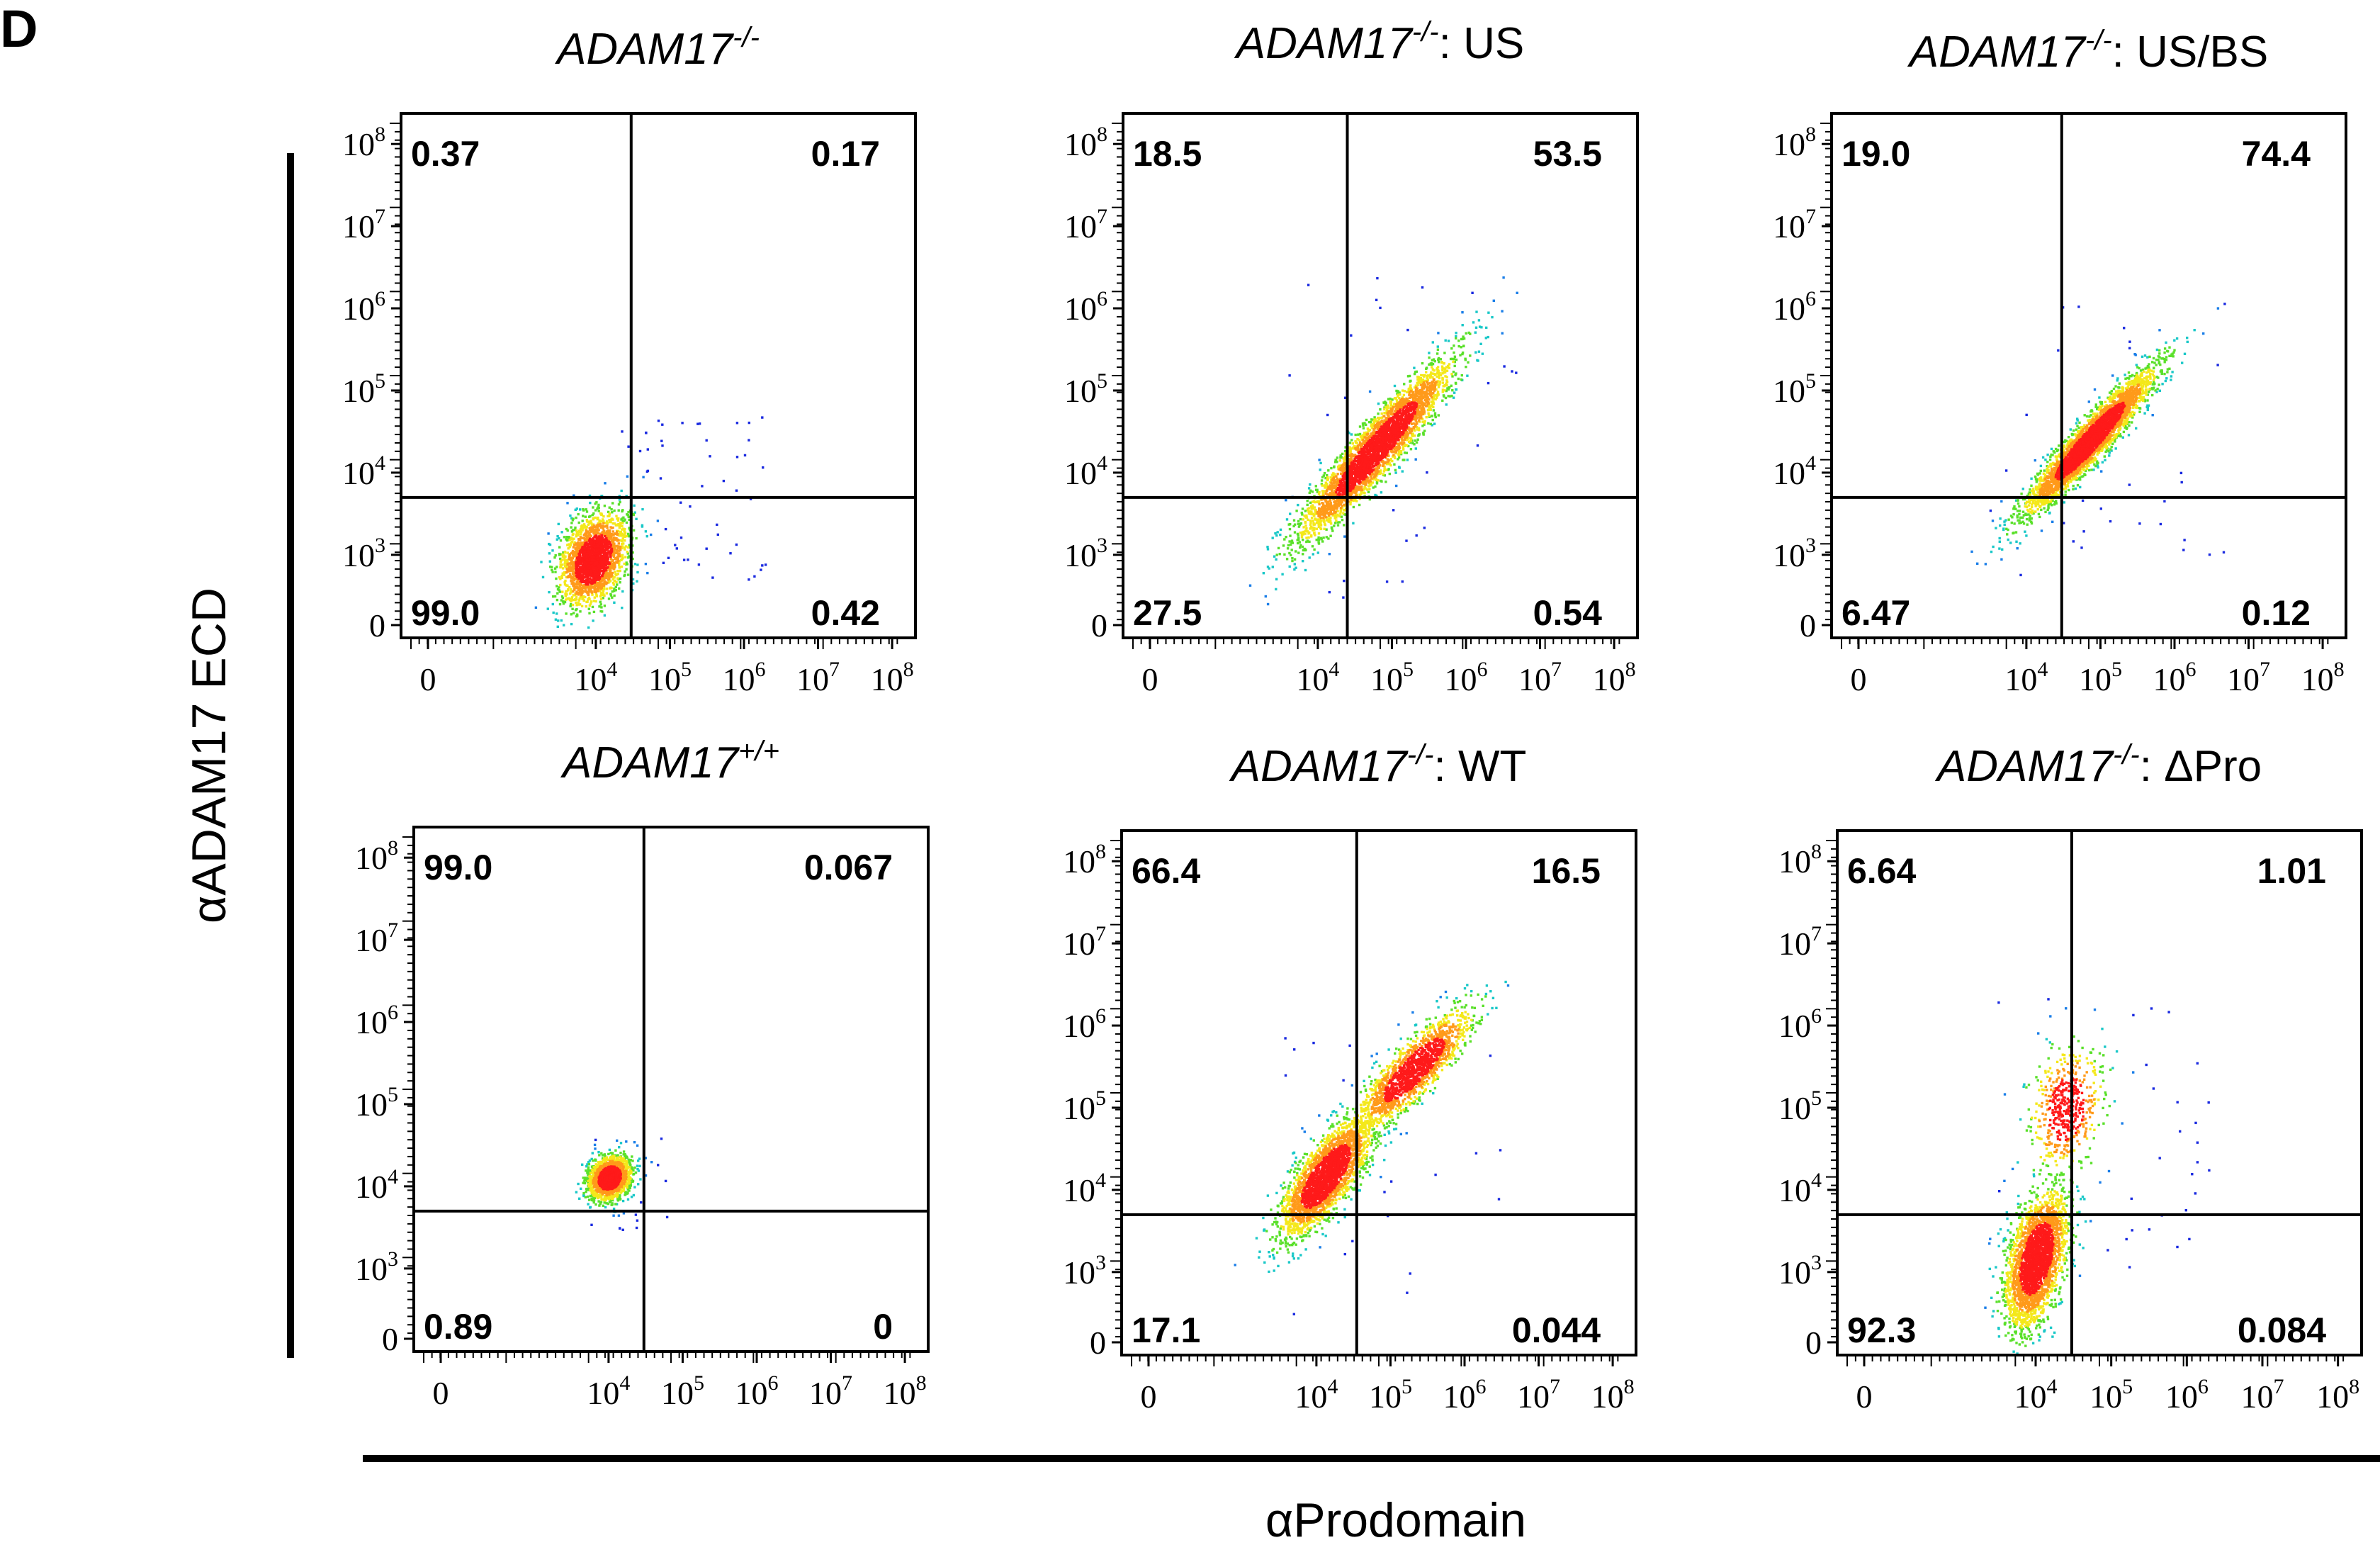 This screenshot has height=1545, width=2380. What do you see at coordinates (1379, 42) in the screenshot?
I see `panel-title: ADAM17-/-: US` at bounding box center [1379, 42].